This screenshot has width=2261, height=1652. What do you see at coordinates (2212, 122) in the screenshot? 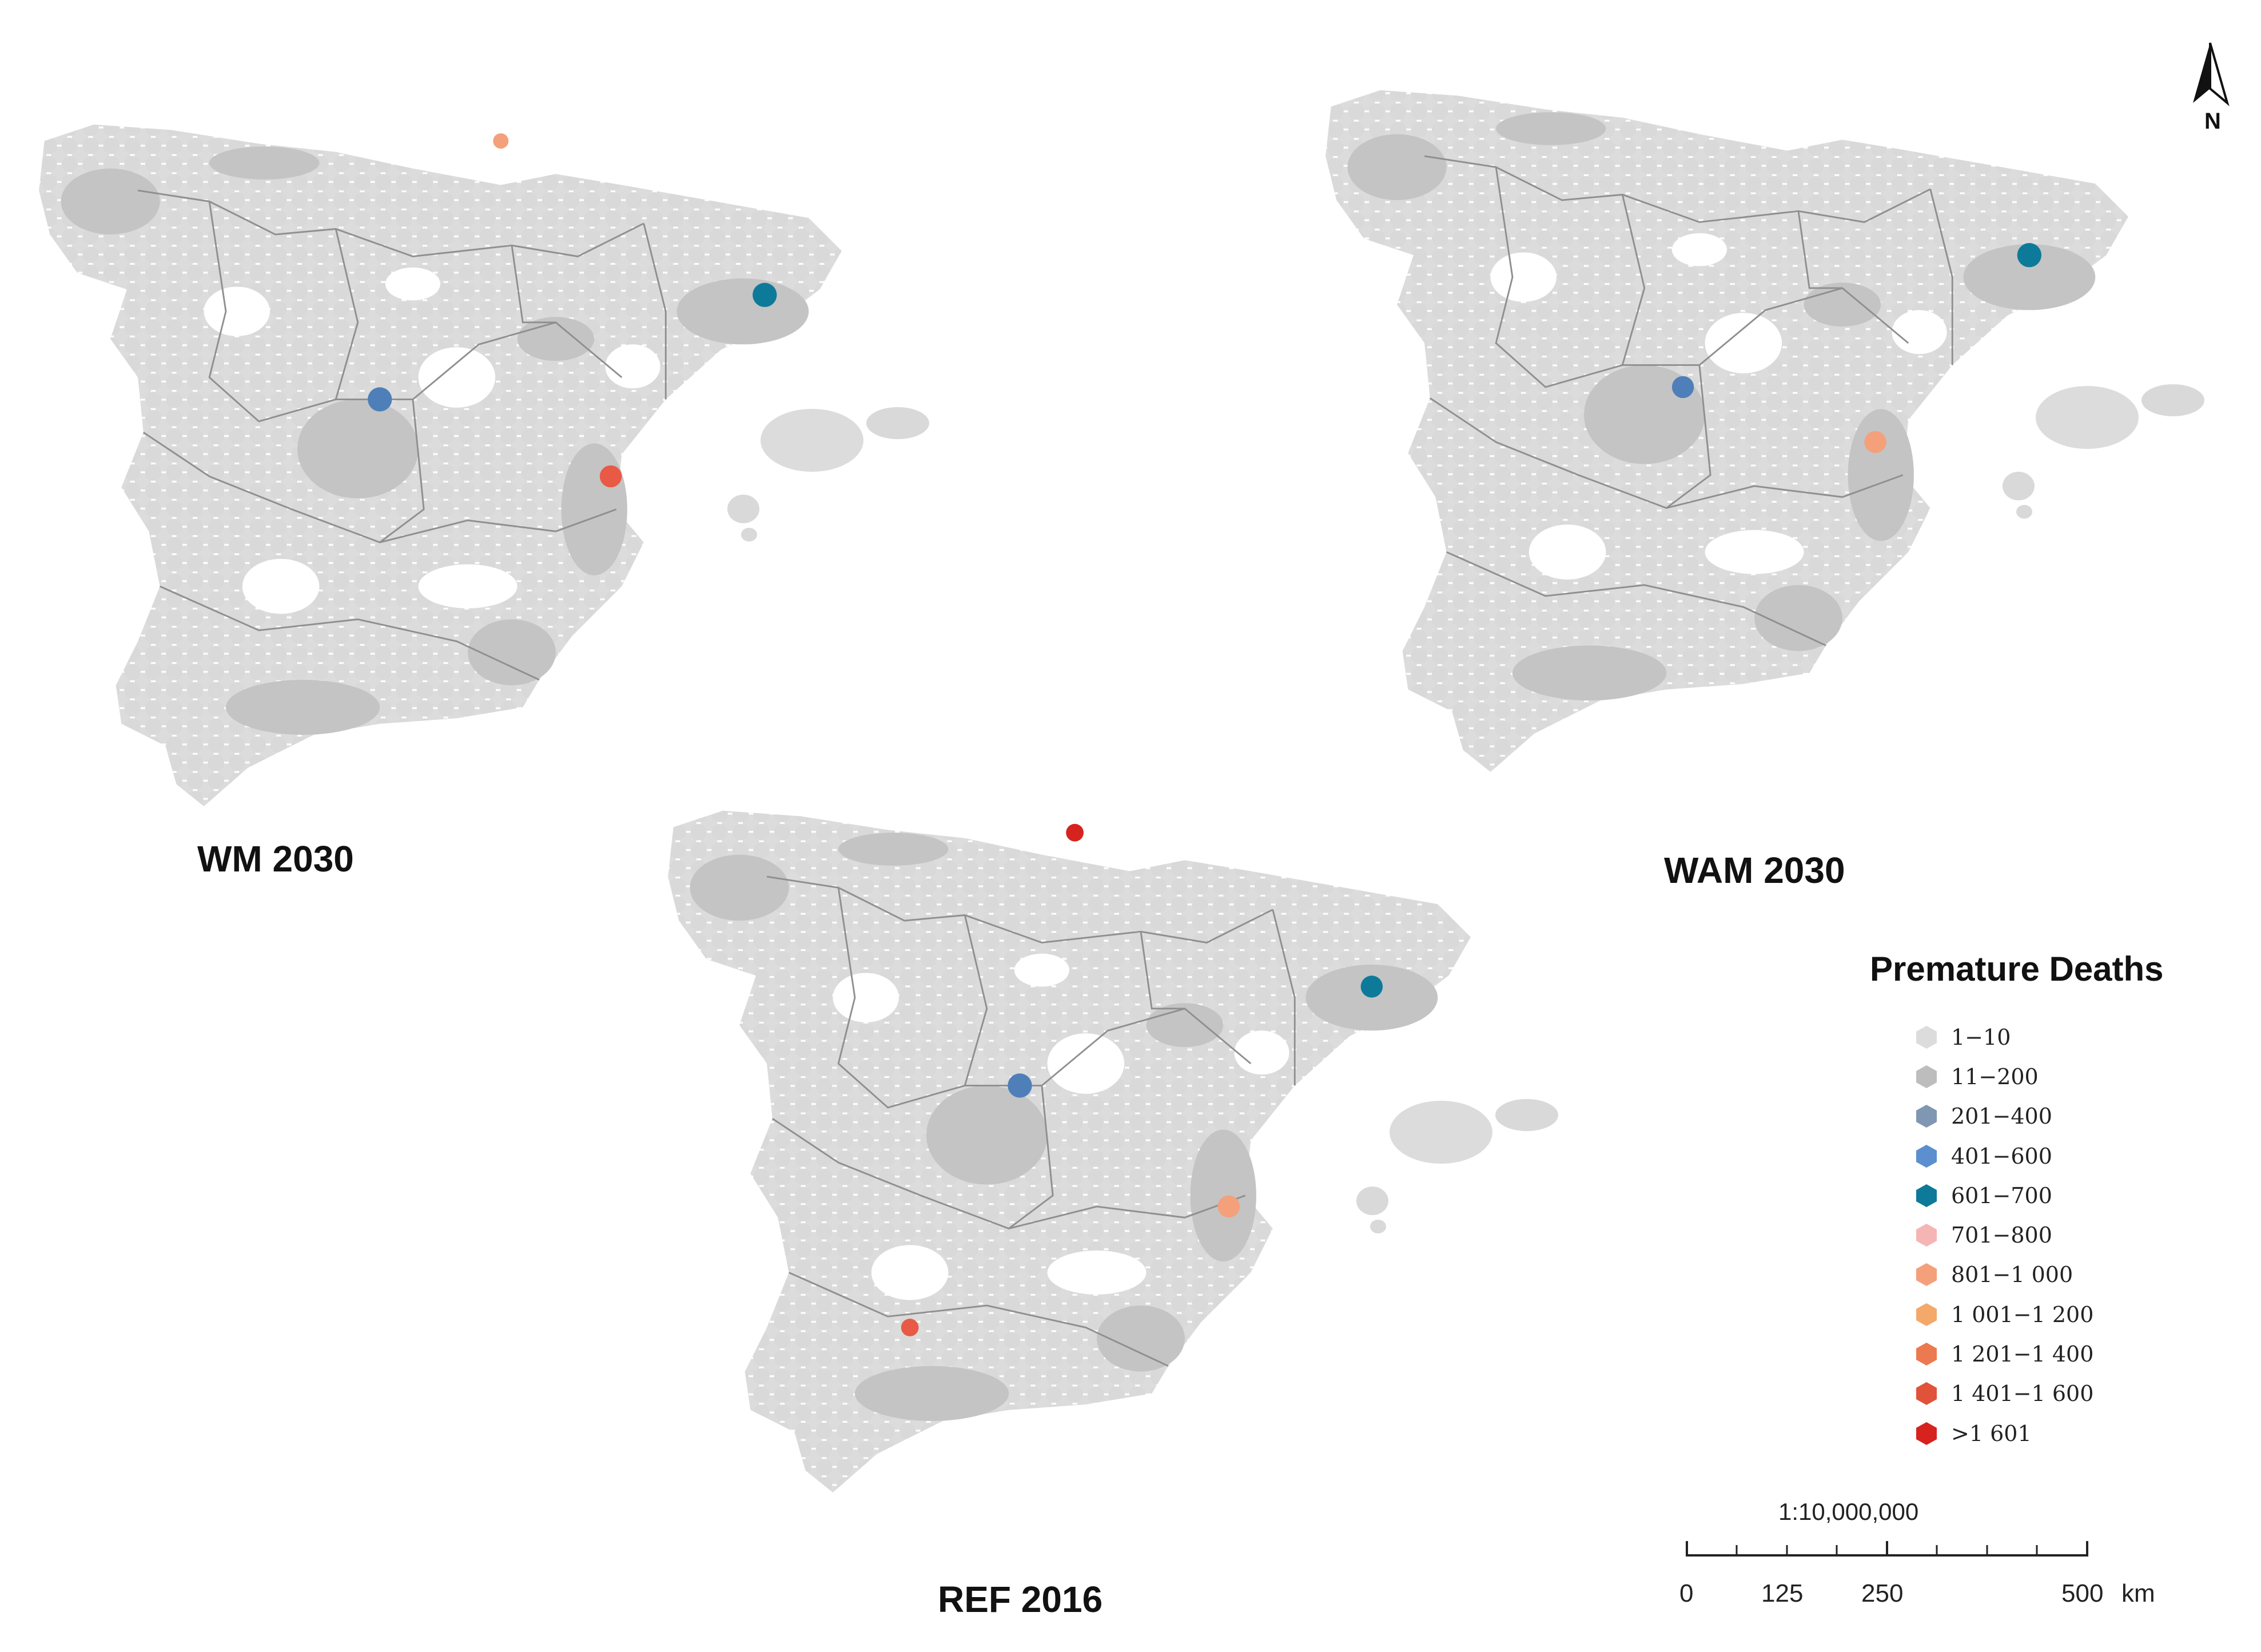
I see `north-label: N` at bounding box center [2212, 122].